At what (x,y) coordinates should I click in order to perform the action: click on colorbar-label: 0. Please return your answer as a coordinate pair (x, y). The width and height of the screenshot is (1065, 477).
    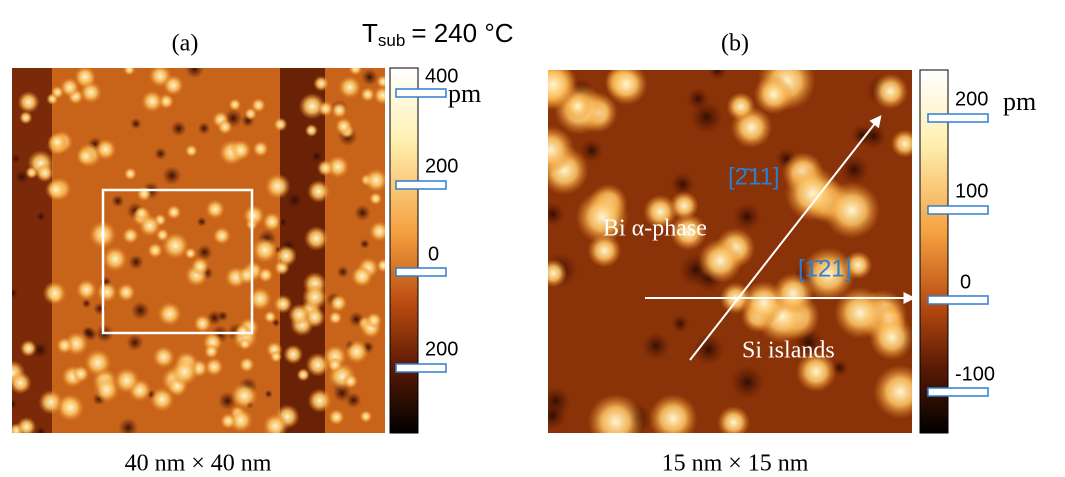
    Looking at the image, I should click on (433, 254).